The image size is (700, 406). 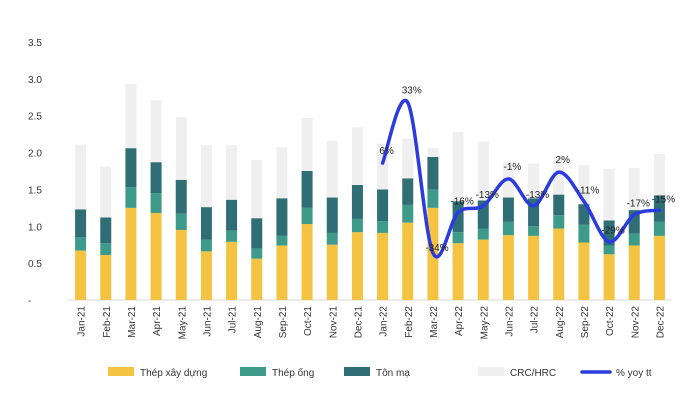 What do you see at coordinates (585, 322) in the screenshot?
I see `x-tick-label: Sep-22` at bounding box center [585, 322].